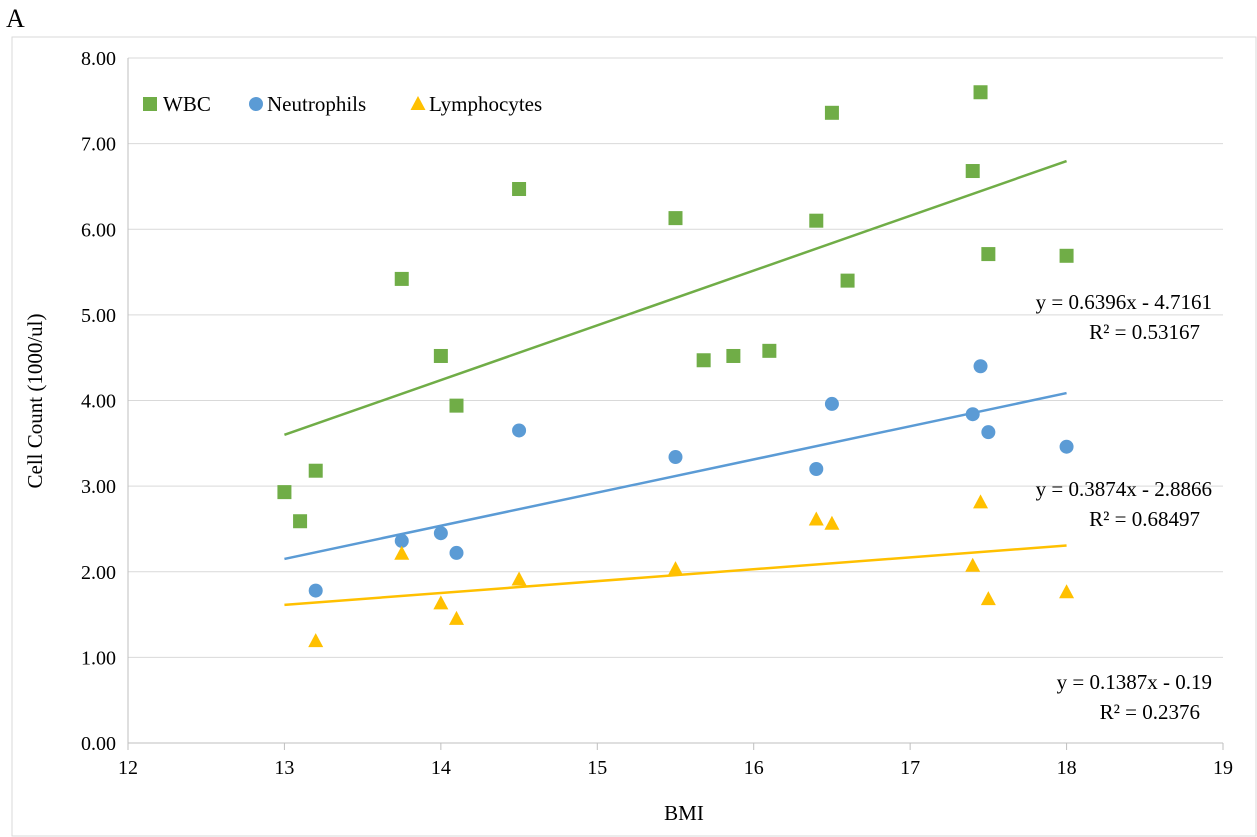 This screenshot has height=837, width=1257. What do you see at coordinates (1134, 682) in the screenshot?
I see `trendline-equation-lymphocytes: y = 0.1387x - 0.19` at bounding box center [1134, 682].